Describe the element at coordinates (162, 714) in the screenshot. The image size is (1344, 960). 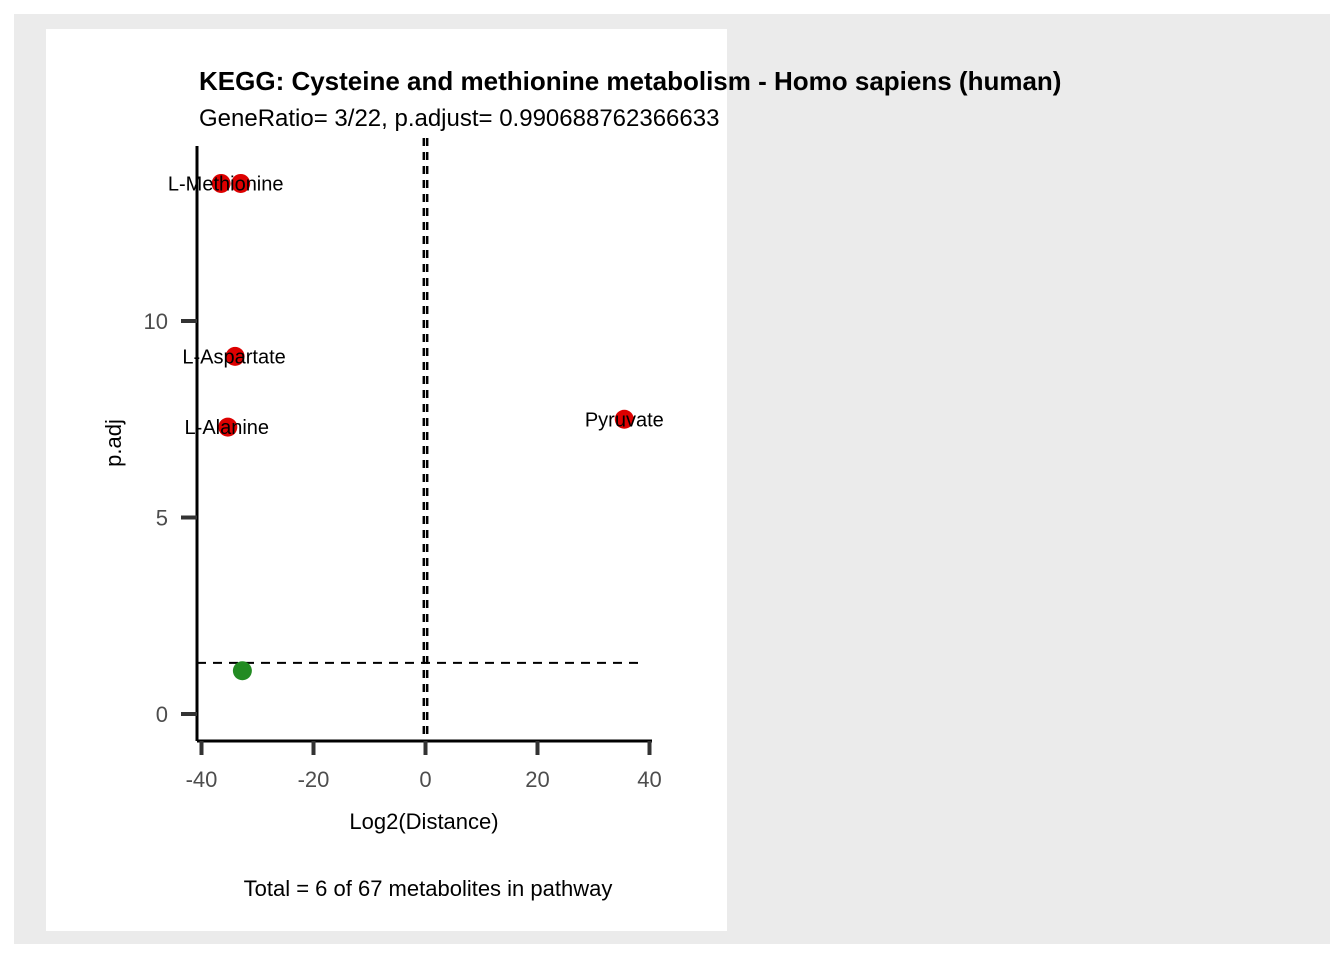
I see `y-tick-label: 0` at that location.